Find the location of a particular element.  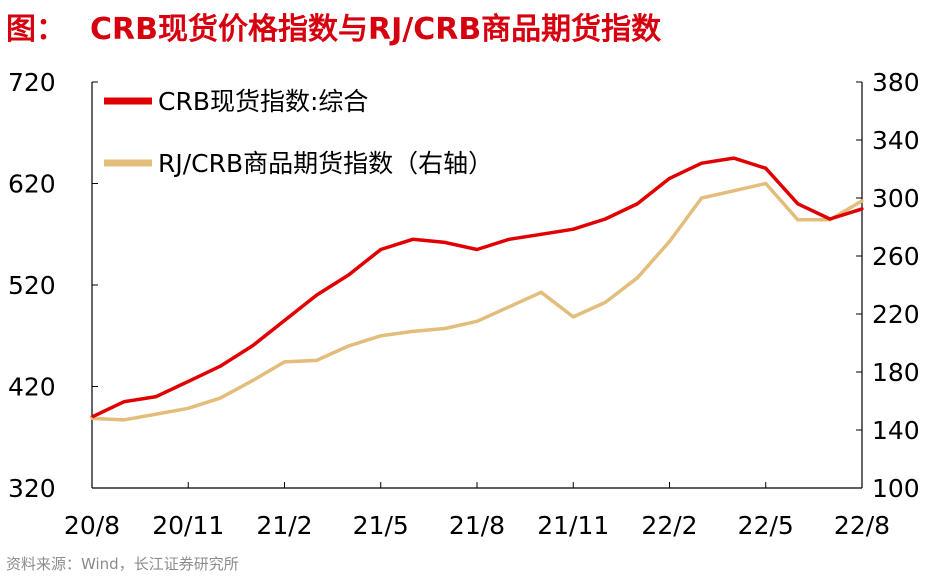

right-tick-label: 180 is located at coordinates (896, 372).